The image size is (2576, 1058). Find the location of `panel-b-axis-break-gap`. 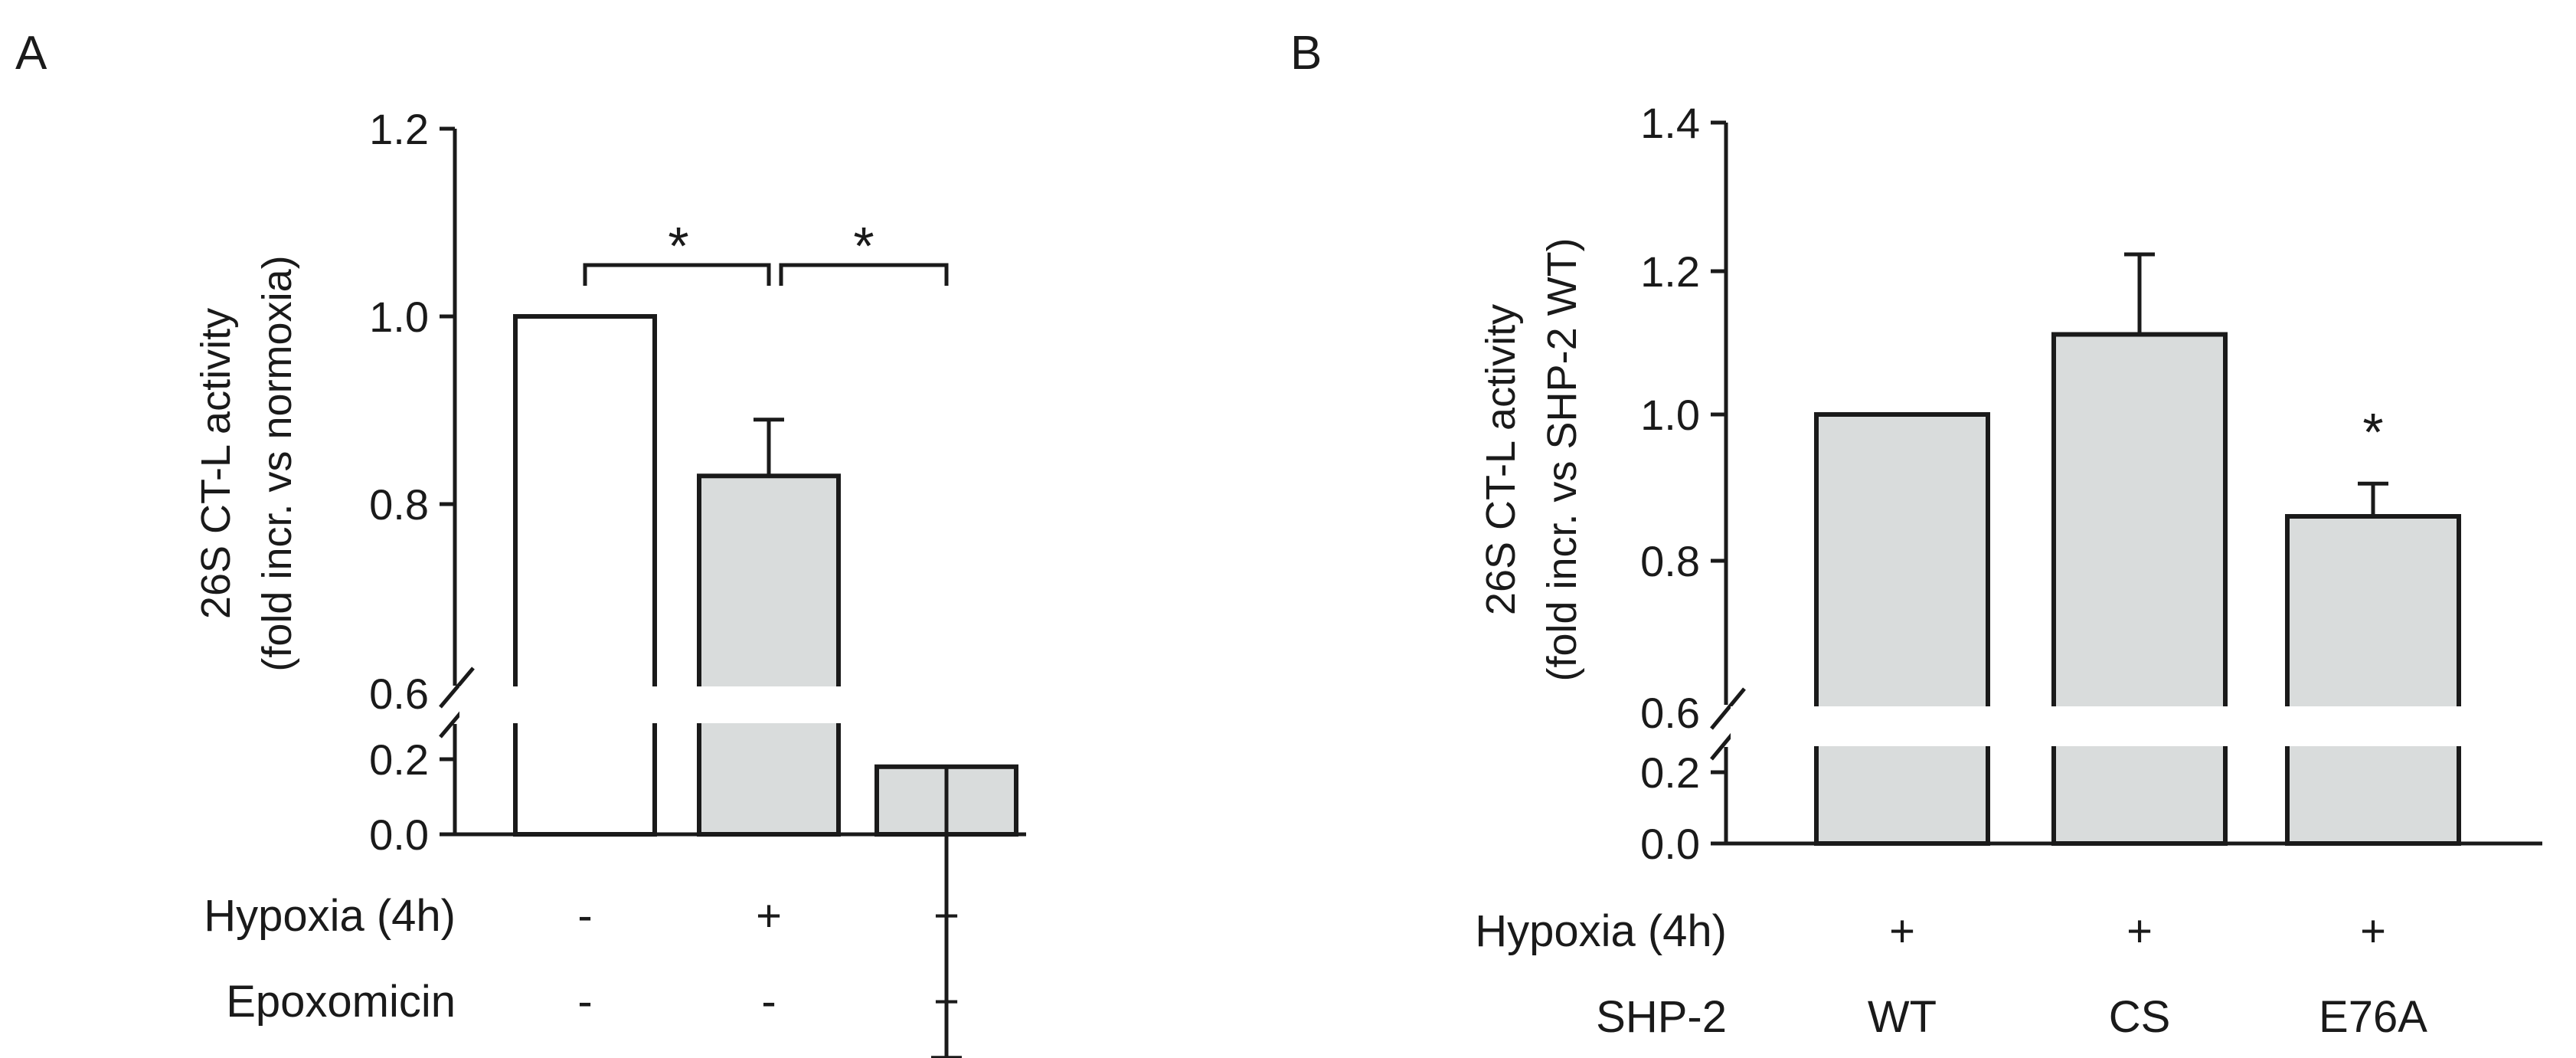

panel-b-axis-break-gap is located at coordinates (2136, 726).